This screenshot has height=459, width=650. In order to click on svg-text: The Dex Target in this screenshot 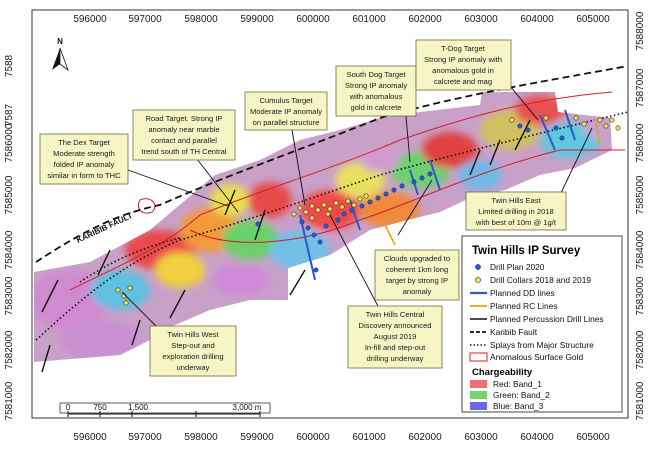, I will do `click(84, 142)`.